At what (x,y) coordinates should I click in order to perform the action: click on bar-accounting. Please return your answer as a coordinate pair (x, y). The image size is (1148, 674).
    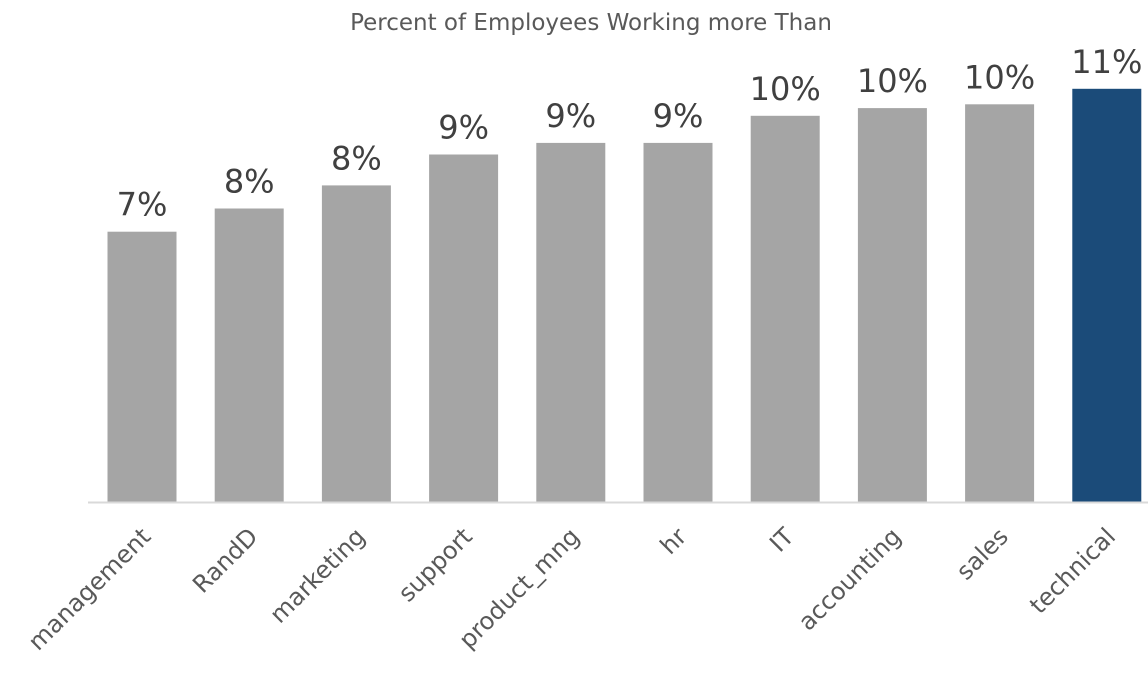
    Looking at the image, I should click on (892, 305).